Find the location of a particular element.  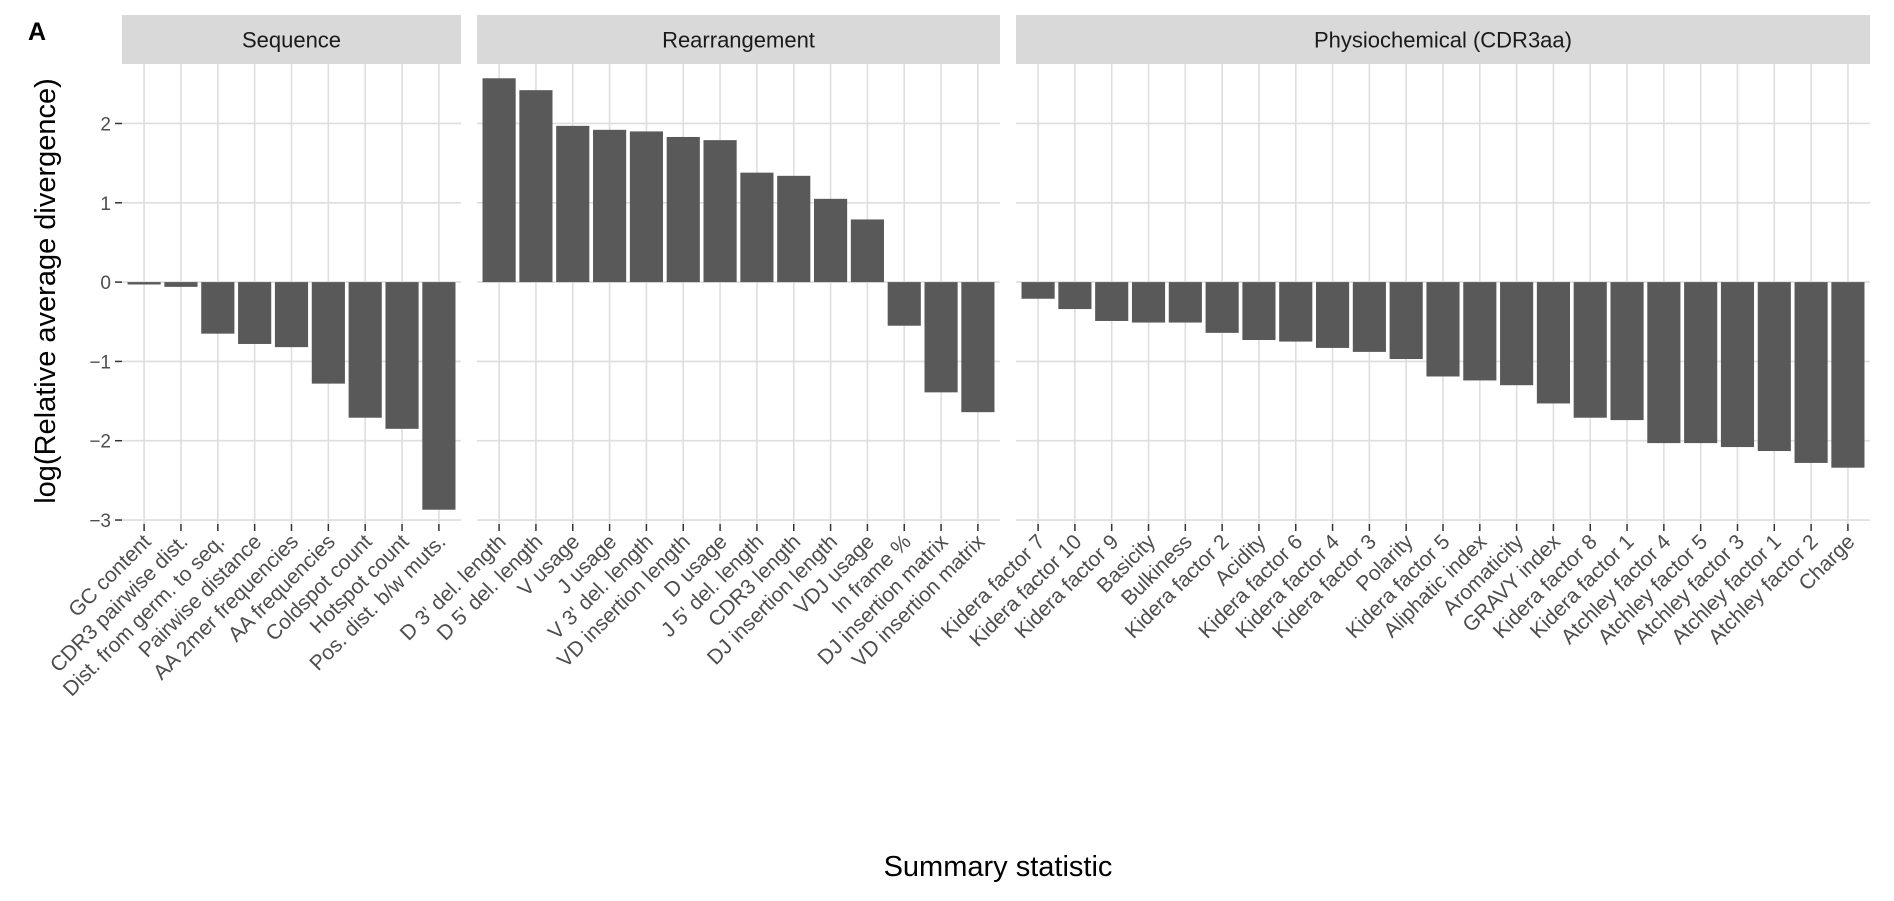

y-tick-label: −1 is located at coordinates (100, 362).